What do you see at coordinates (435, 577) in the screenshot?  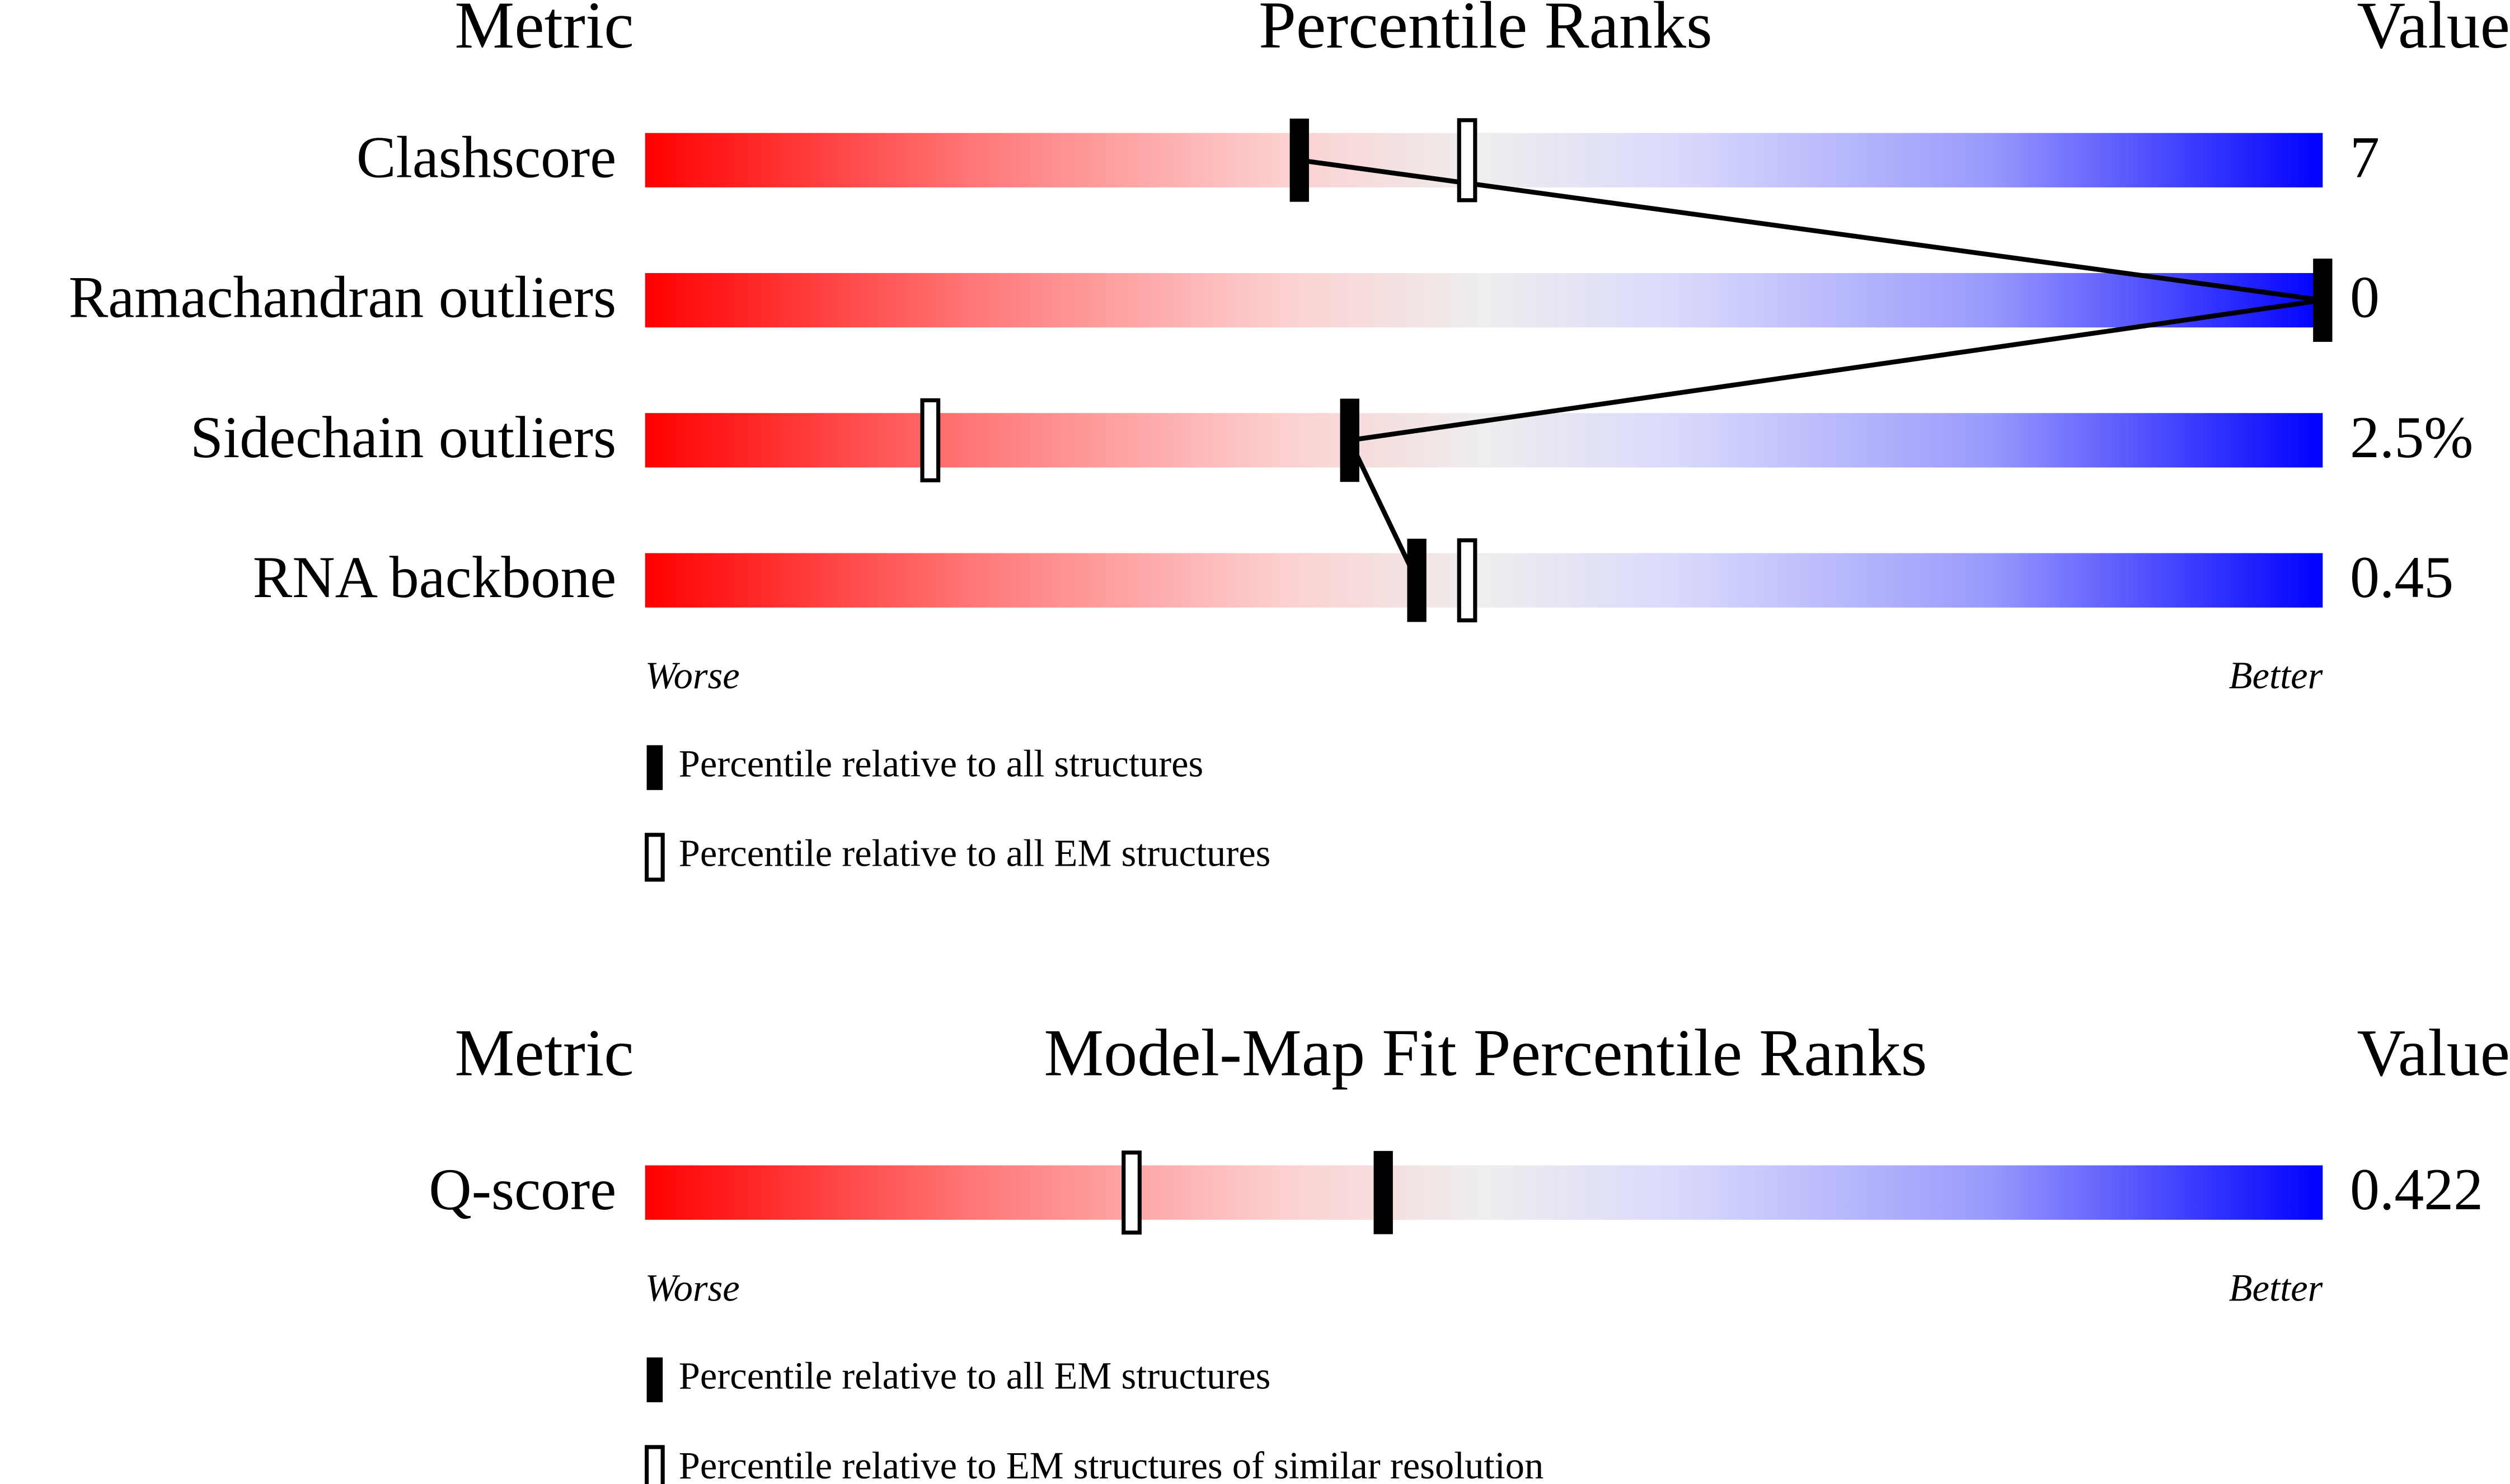 I see `metric-label: RNA backbone` at bounding box center [435, 577].